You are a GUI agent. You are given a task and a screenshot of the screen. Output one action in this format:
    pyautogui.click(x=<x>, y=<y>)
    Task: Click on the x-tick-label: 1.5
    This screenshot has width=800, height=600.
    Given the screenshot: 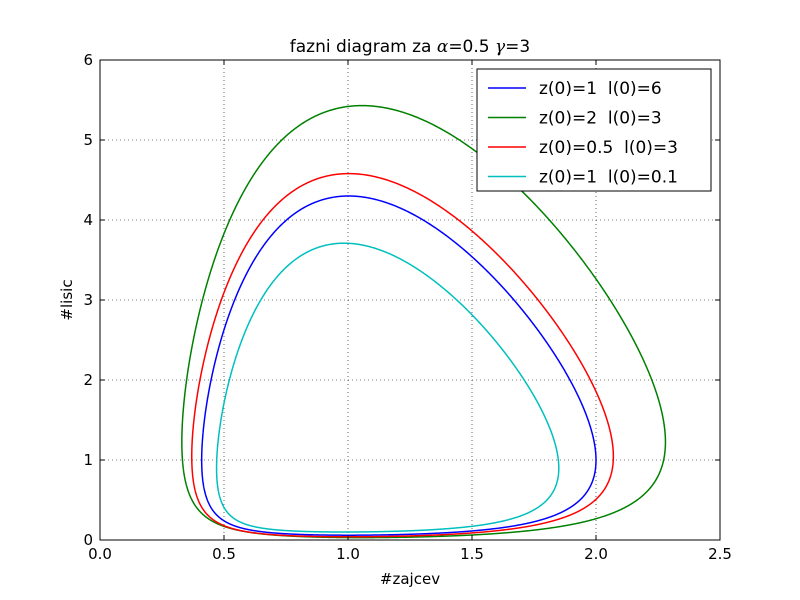 What is the action you would take?
    pyautogui.click(x=472, y=554)
    